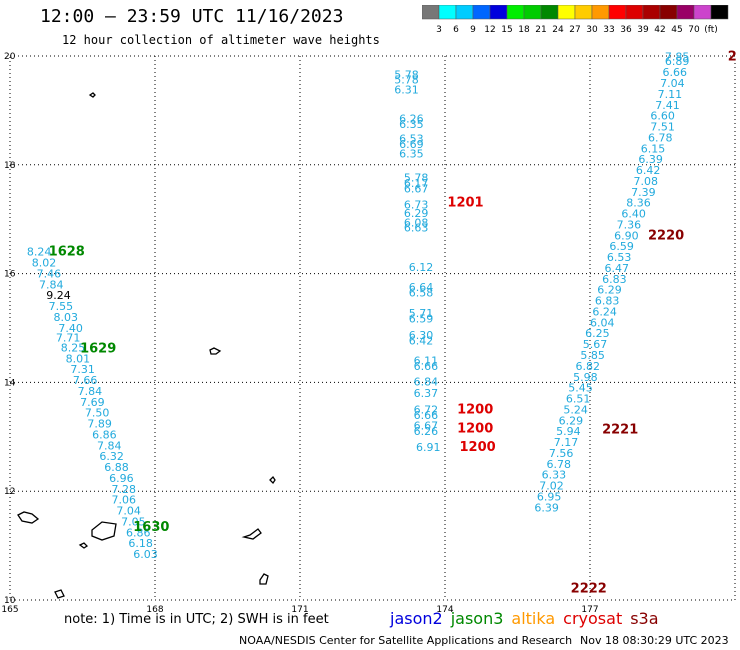  I want to click on wave-height-value: 7.06, so click(124, 500).